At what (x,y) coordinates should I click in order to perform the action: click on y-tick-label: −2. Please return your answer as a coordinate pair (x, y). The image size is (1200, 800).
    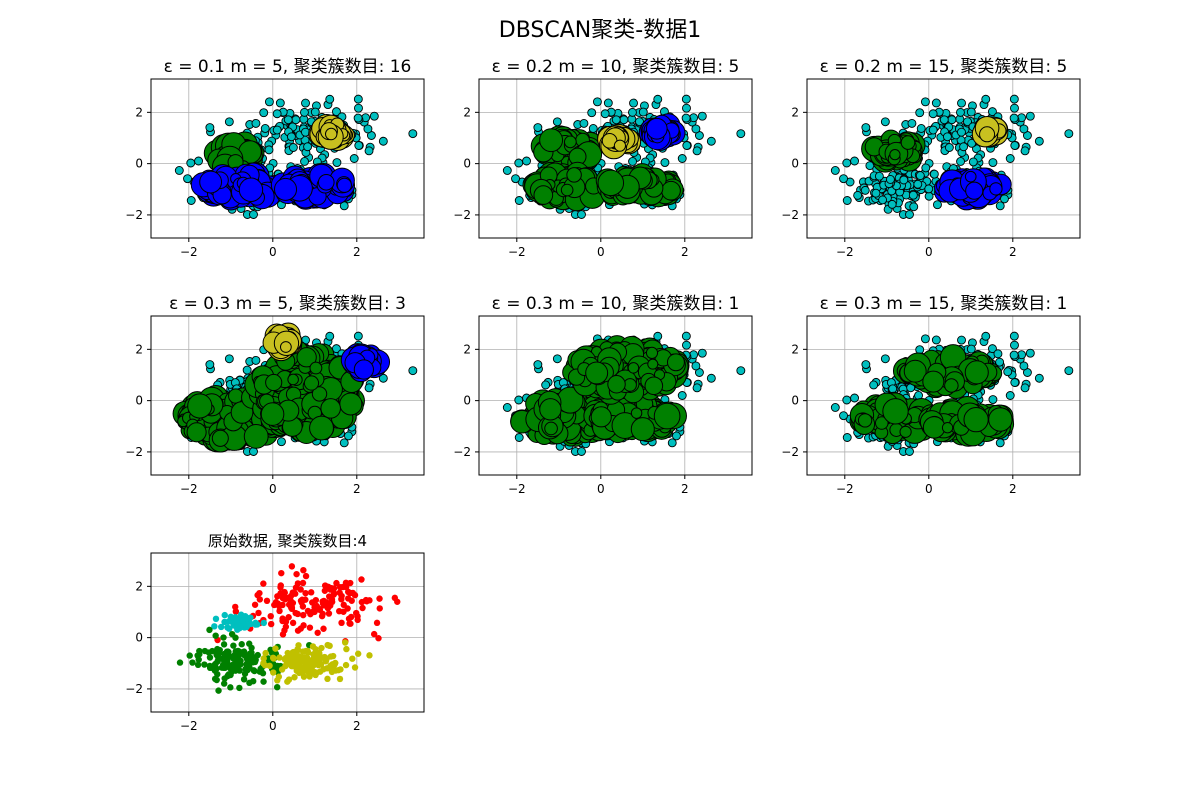
    Looking at the image, I should click on (134, 452).